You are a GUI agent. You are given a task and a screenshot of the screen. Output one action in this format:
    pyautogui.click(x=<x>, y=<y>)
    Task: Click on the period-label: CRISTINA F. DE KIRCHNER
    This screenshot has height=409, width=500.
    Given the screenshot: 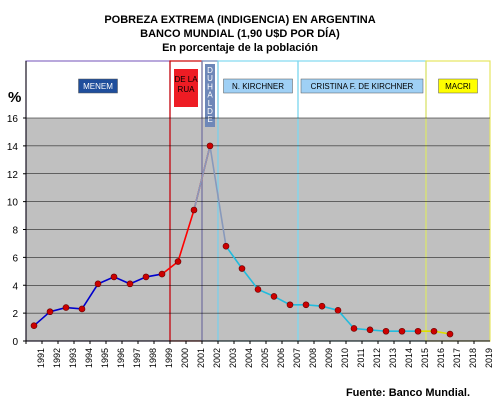 What is the action you would take?
    pyautogui.click(x=362, y=86)
    